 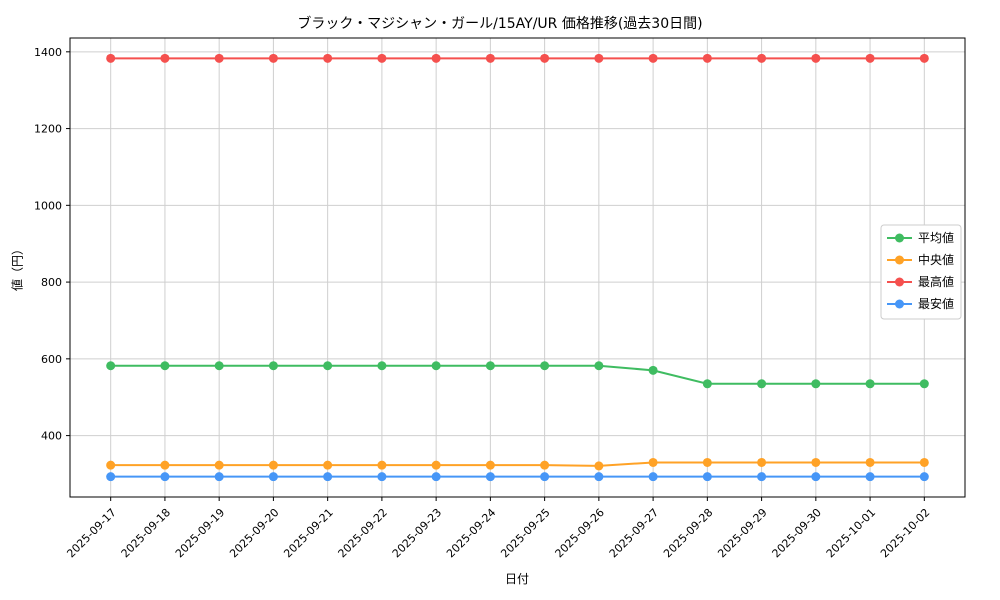 I want to click on y-tick-label: 800, so click(x=51, y=282).